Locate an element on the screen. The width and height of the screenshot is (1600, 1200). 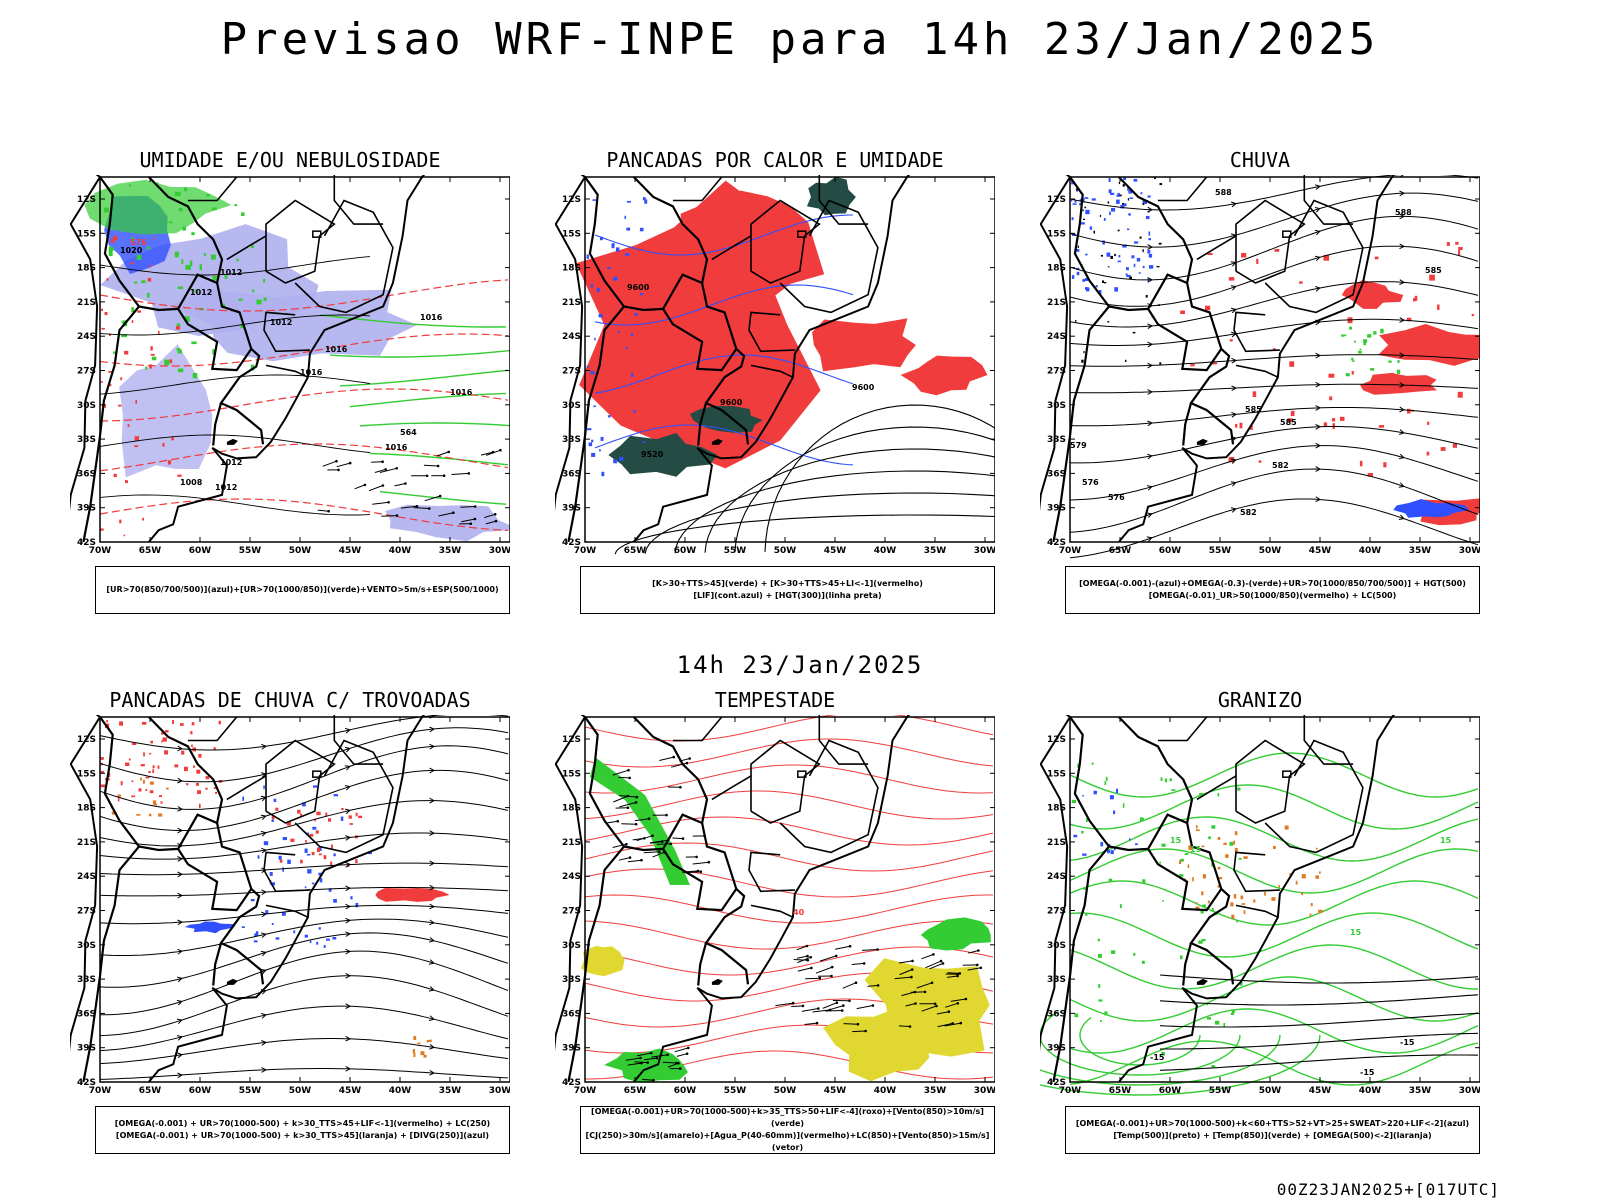
pressure-contour is located at coordinates (235, 325).